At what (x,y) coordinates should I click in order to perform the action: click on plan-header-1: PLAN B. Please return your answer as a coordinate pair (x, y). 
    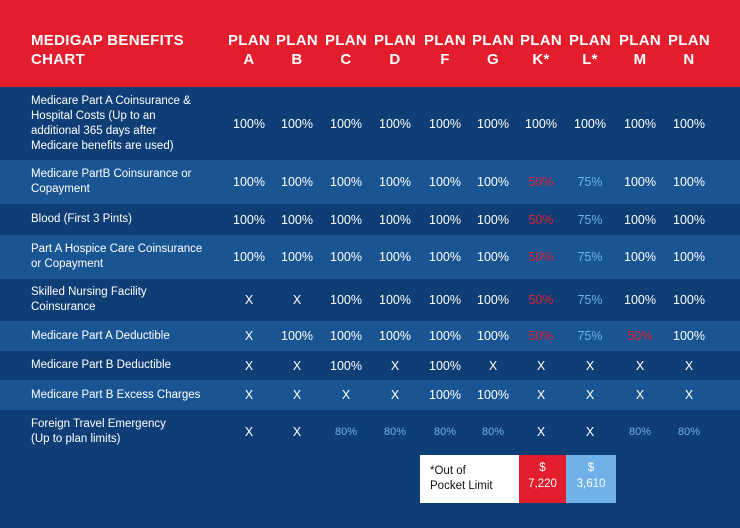
    Looking at the image, I should click on (297, 50).